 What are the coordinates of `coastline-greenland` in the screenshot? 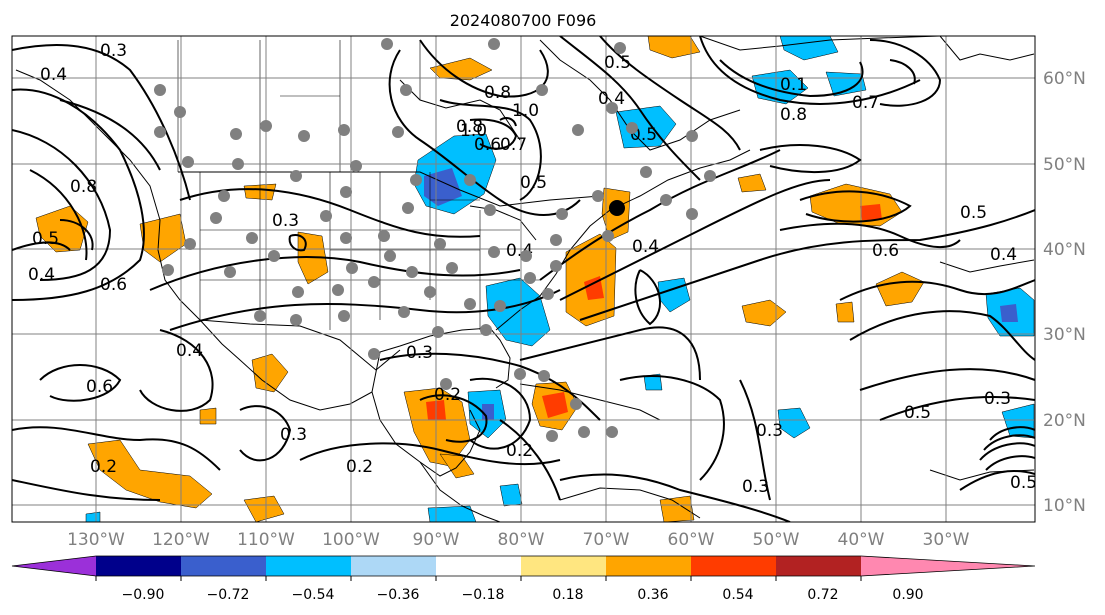 It's located at (820, 43).